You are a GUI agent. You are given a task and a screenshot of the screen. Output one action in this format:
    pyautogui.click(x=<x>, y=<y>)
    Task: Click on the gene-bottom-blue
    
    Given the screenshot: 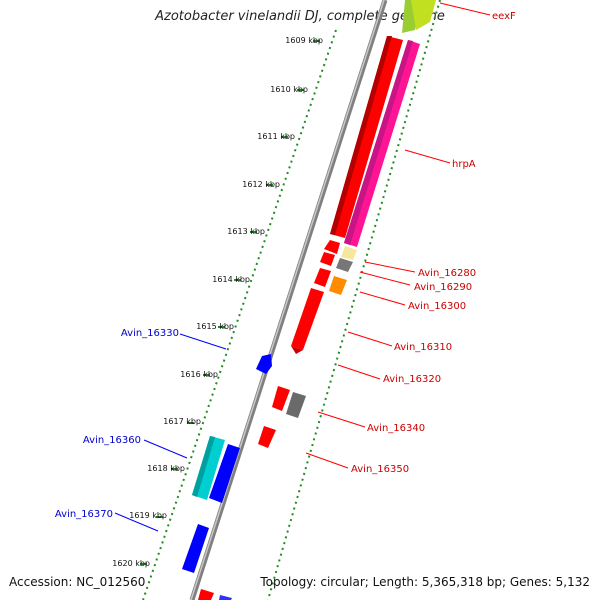 What is the action you would take?
    pyautogui.click(x=225, y=597)
    